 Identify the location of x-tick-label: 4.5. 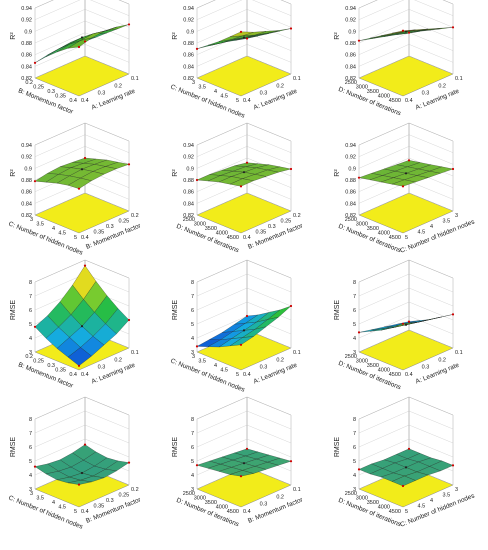
(422, 507).